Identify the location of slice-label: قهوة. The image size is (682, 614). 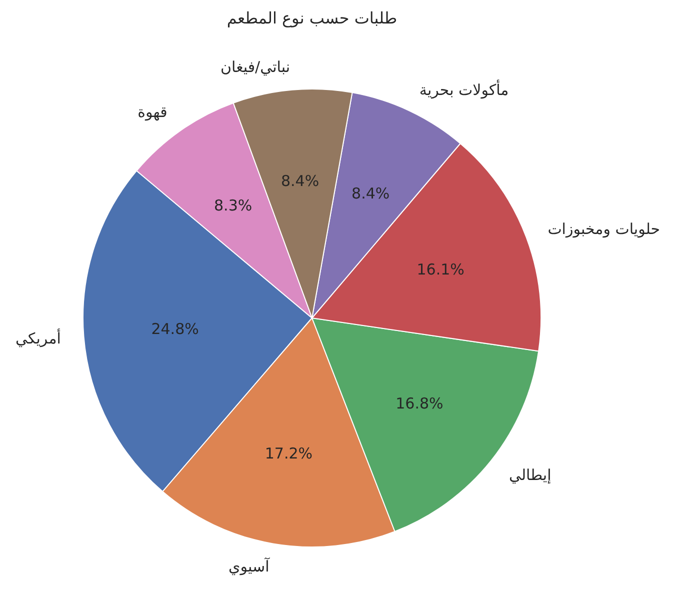
(153, 111).